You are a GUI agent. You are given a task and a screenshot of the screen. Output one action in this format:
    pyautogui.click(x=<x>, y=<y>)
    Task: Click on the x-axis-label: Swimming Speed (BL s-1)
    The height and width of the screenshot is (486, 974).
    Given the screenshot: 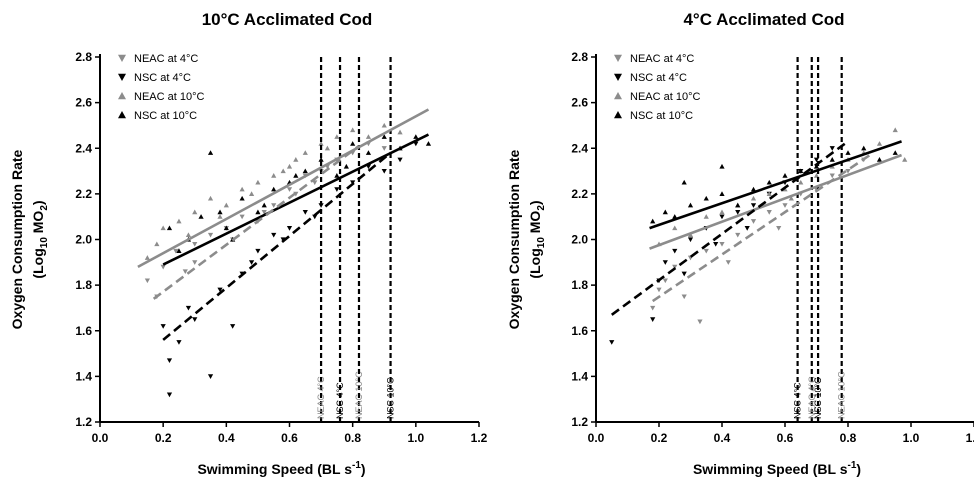 What is the action you would take?
    pyautogui.click(x=281, y=468)
    